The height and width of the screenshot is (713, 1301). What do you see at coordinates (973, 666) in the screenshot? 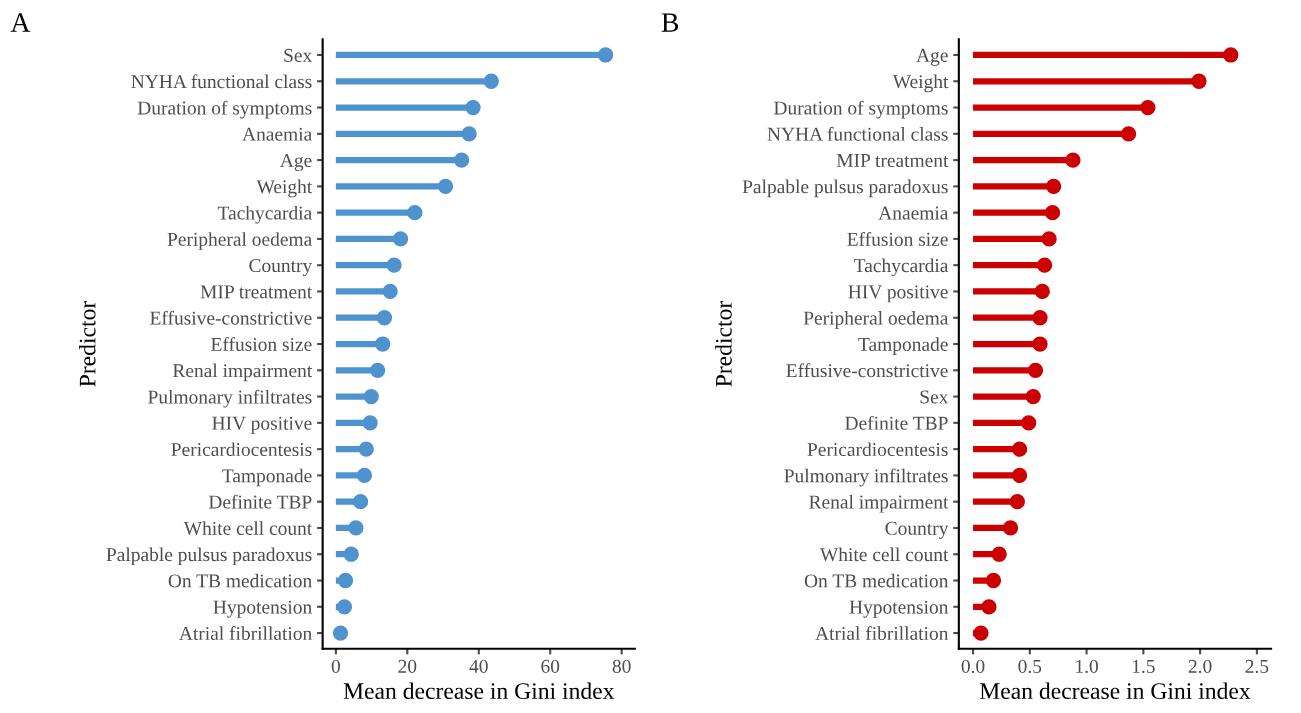
I see `x-tick-label: 0.0` at bounding box center [973, 666].